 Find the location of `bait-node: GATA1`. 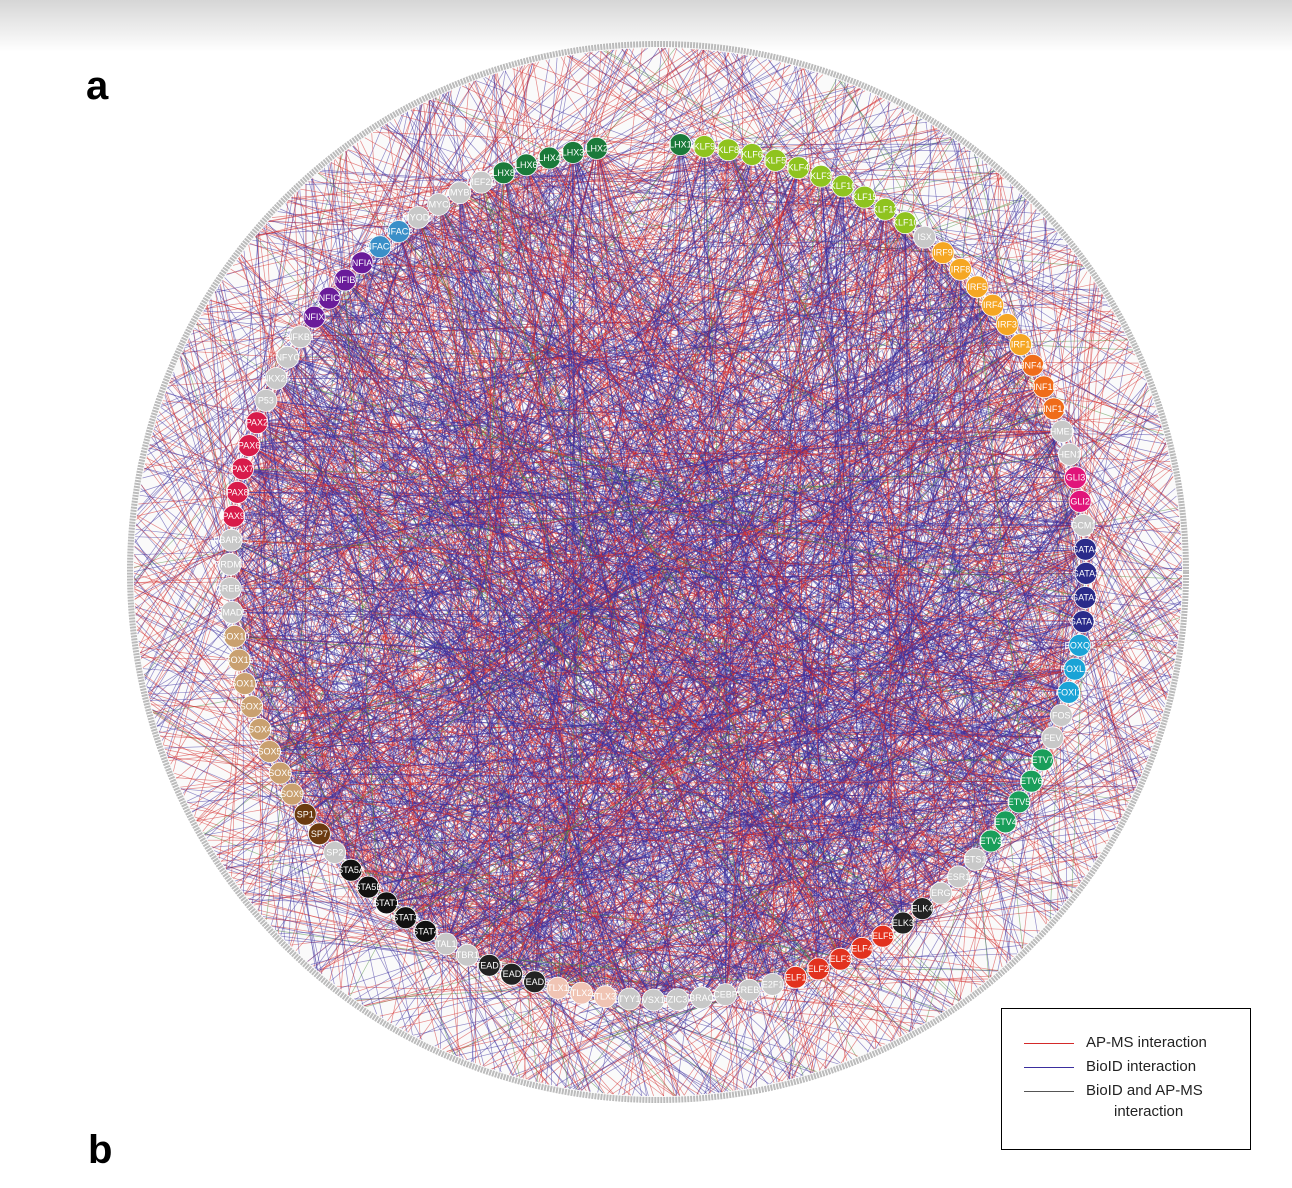

bait-node: GATA1 is located at coordinates (1083, 621).